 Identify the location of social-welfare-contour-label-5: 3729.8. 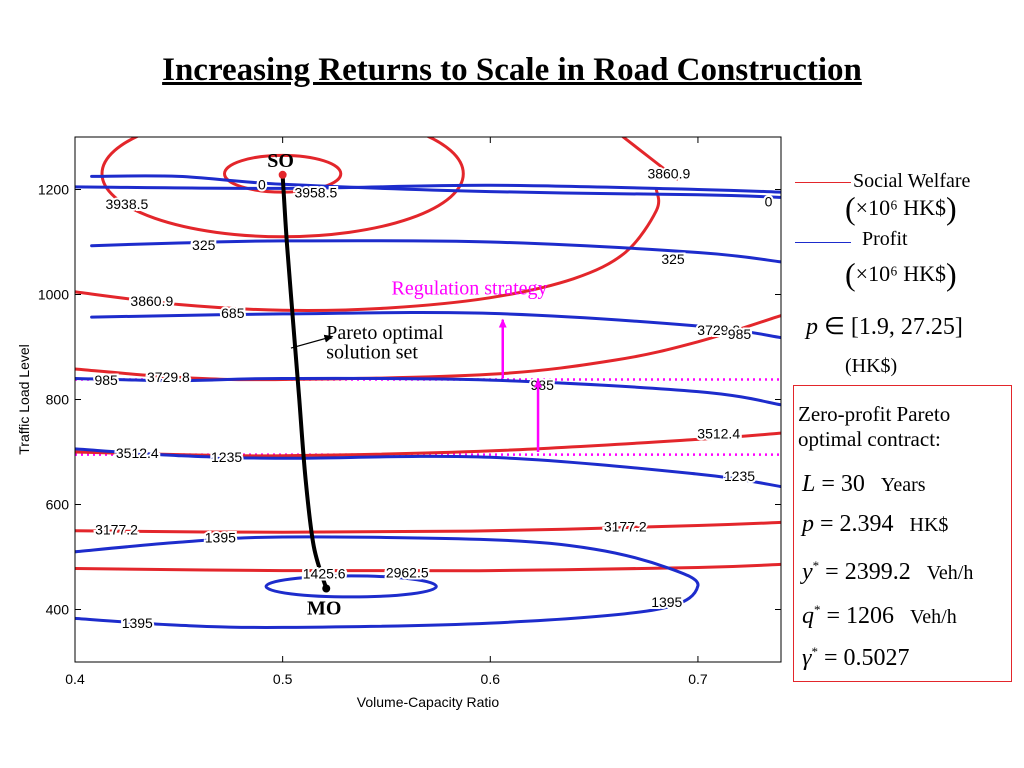
(718, 330).